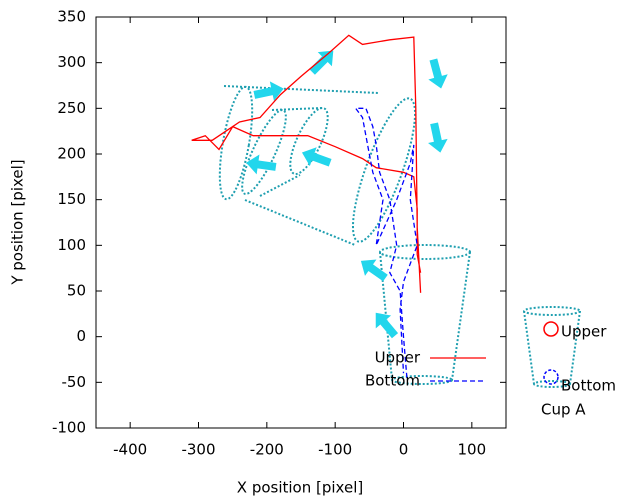 Image resolution: width=629 pixels, height=502 pixels. What do you see at coordinates (300, 488) in the screenshot?
I see `x-axis-label: X position [pixel]` at bounding box center [300, 488].